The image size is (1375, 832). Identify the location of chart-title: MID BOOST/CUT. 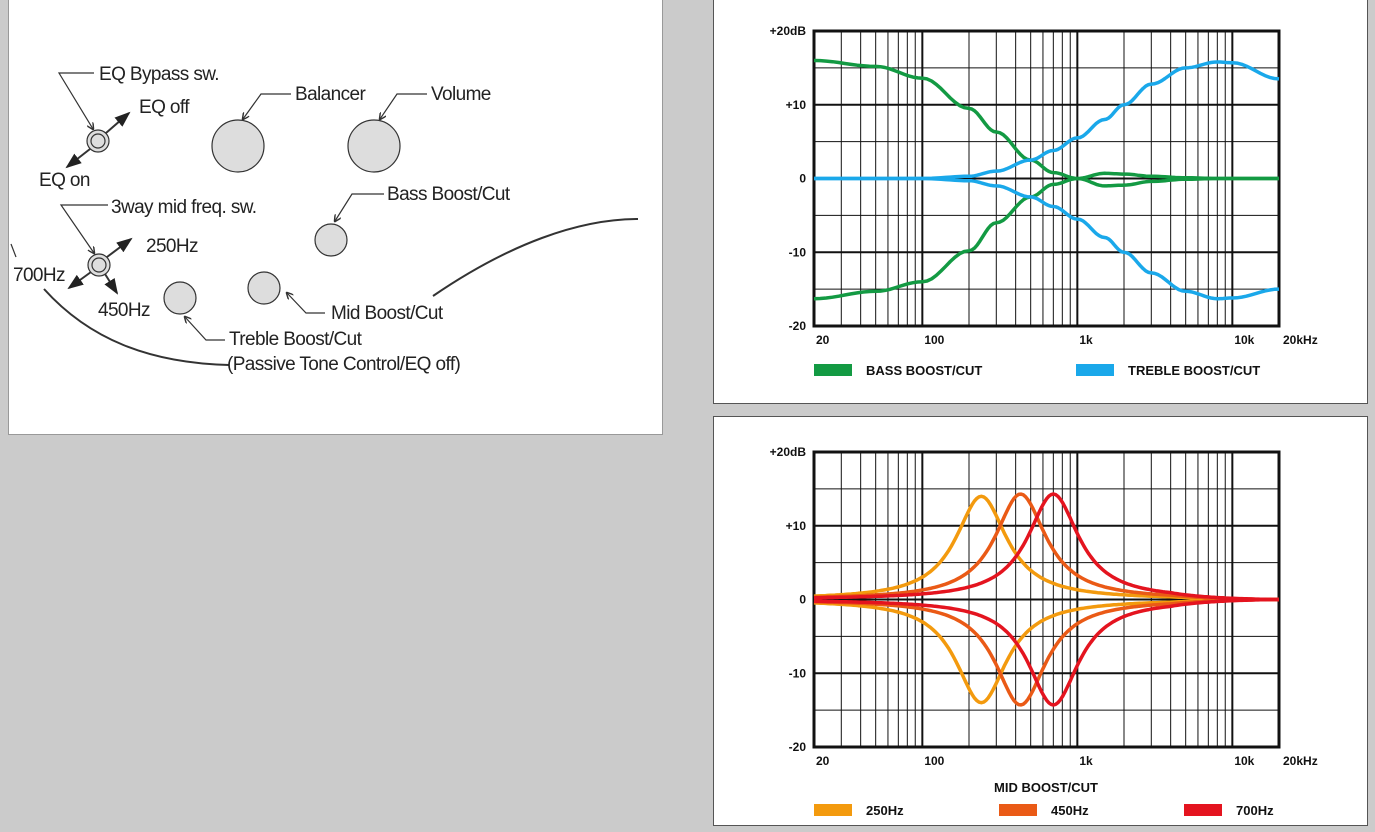
(1046, 787).